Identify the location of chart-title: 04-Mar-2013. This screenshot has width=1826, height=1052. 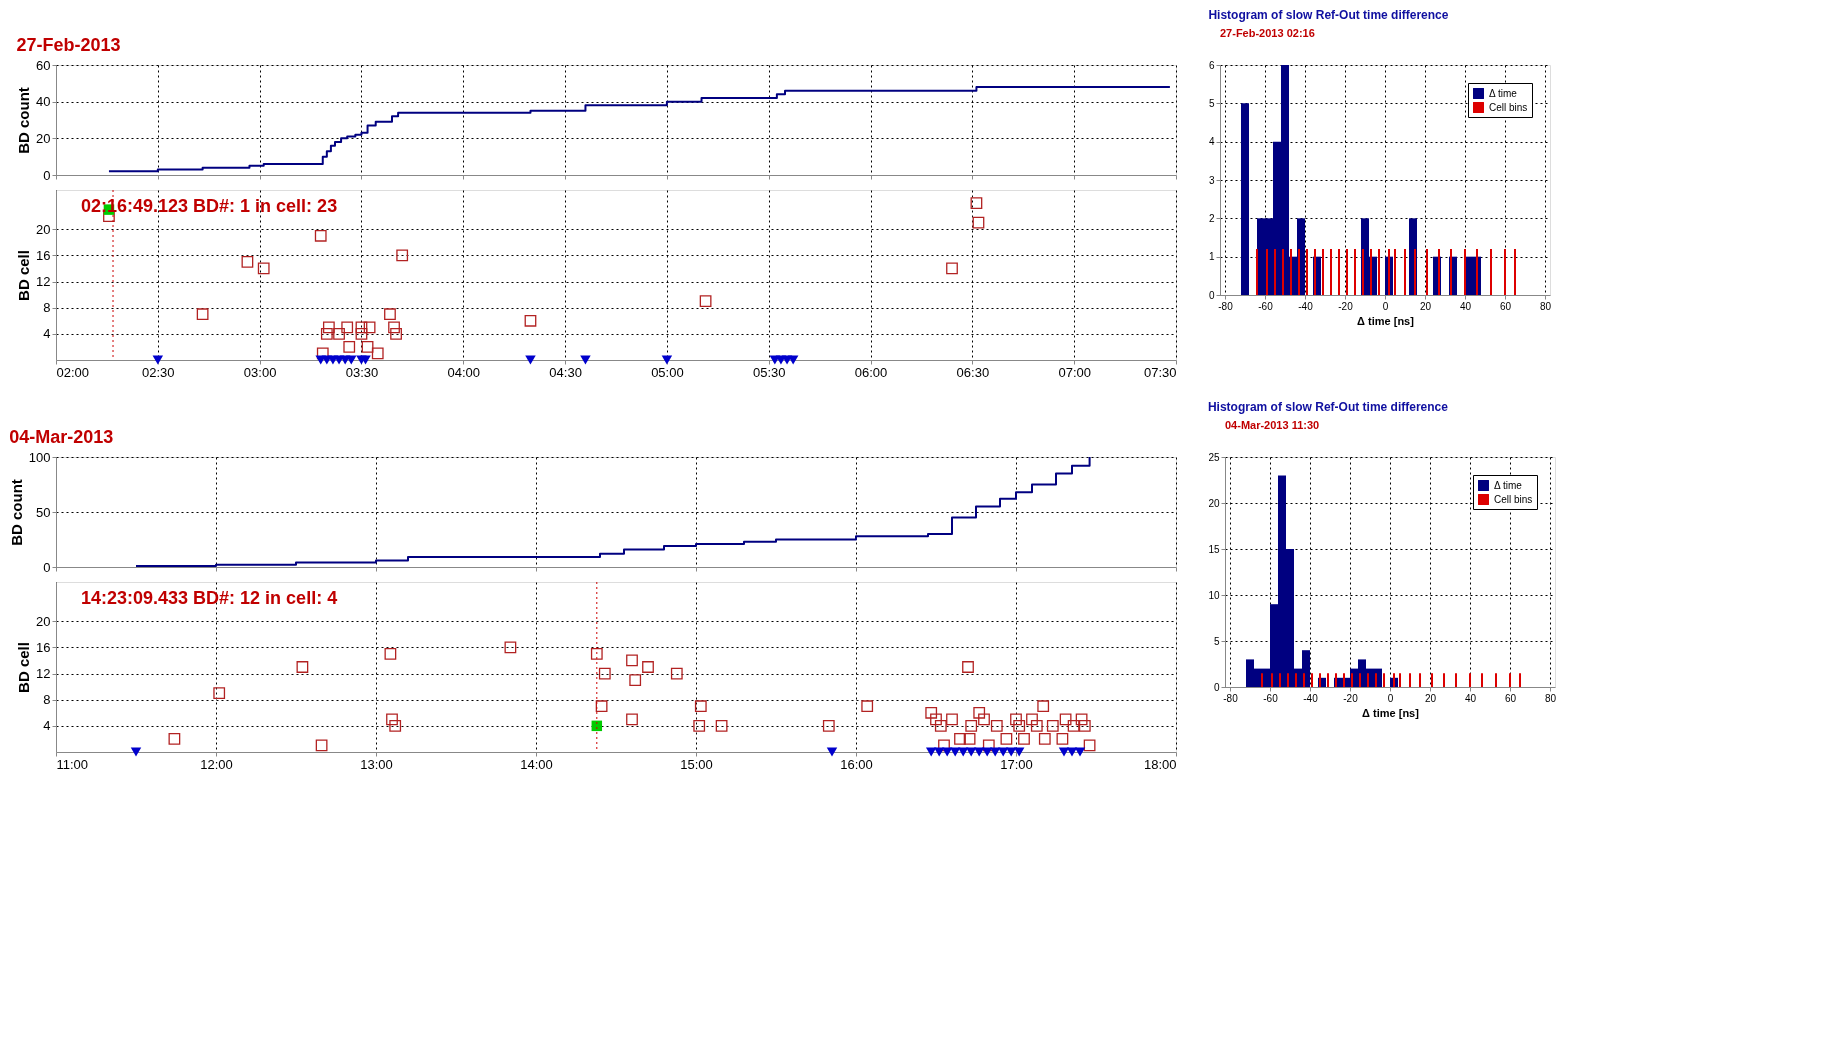
(61, 437).